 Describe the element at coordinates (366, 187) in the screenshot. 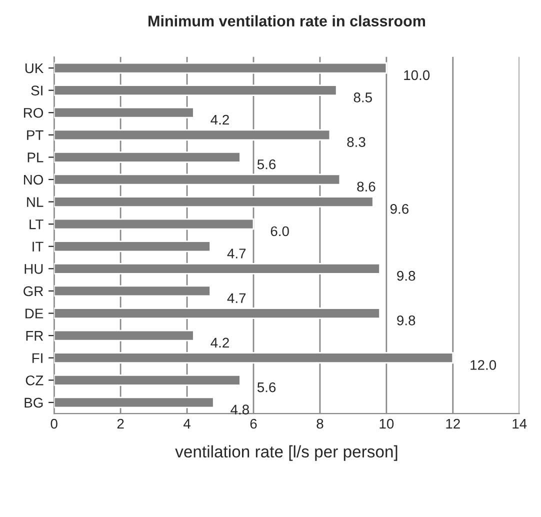

I see `data-label: 8.6` at that location.